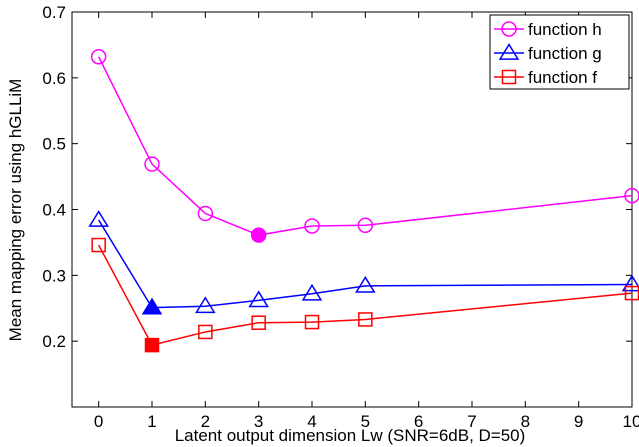  Describe the element at coordinates (15, 210) in the screenshot. I see `y-axis-label: Mean mapping error using hGLLiM` at that location.